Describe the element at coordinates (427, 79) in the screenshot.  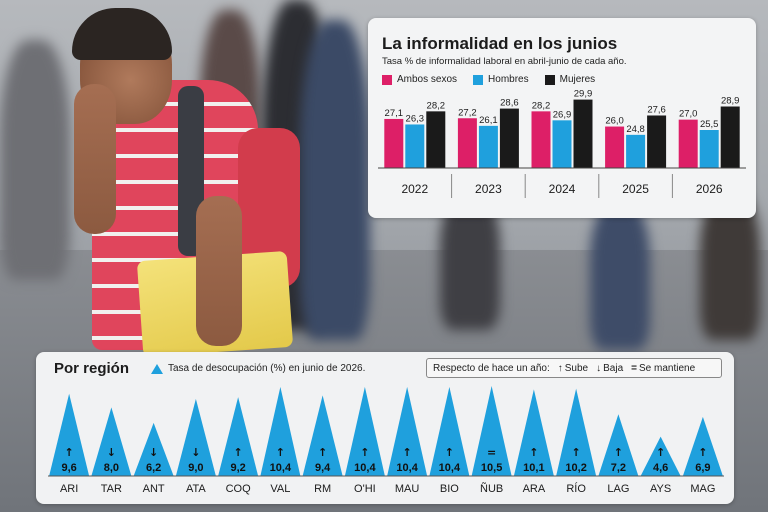
I see `legend-label-ambos: Ambos sexos` at that location.